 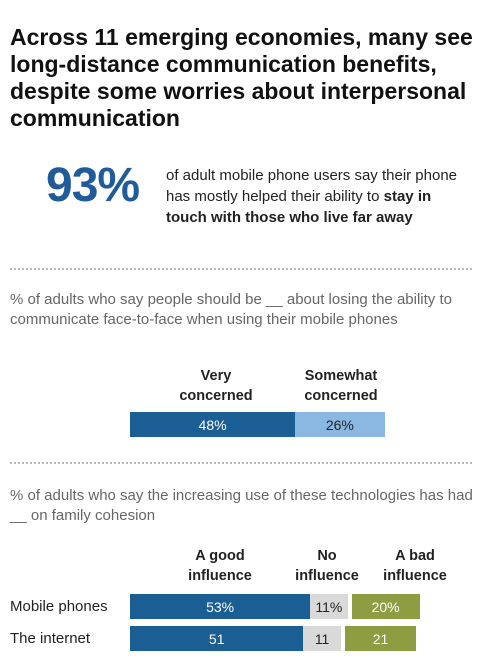 I want to click on concern-bar-somewhat: 26%, so click(x=340, y=424).